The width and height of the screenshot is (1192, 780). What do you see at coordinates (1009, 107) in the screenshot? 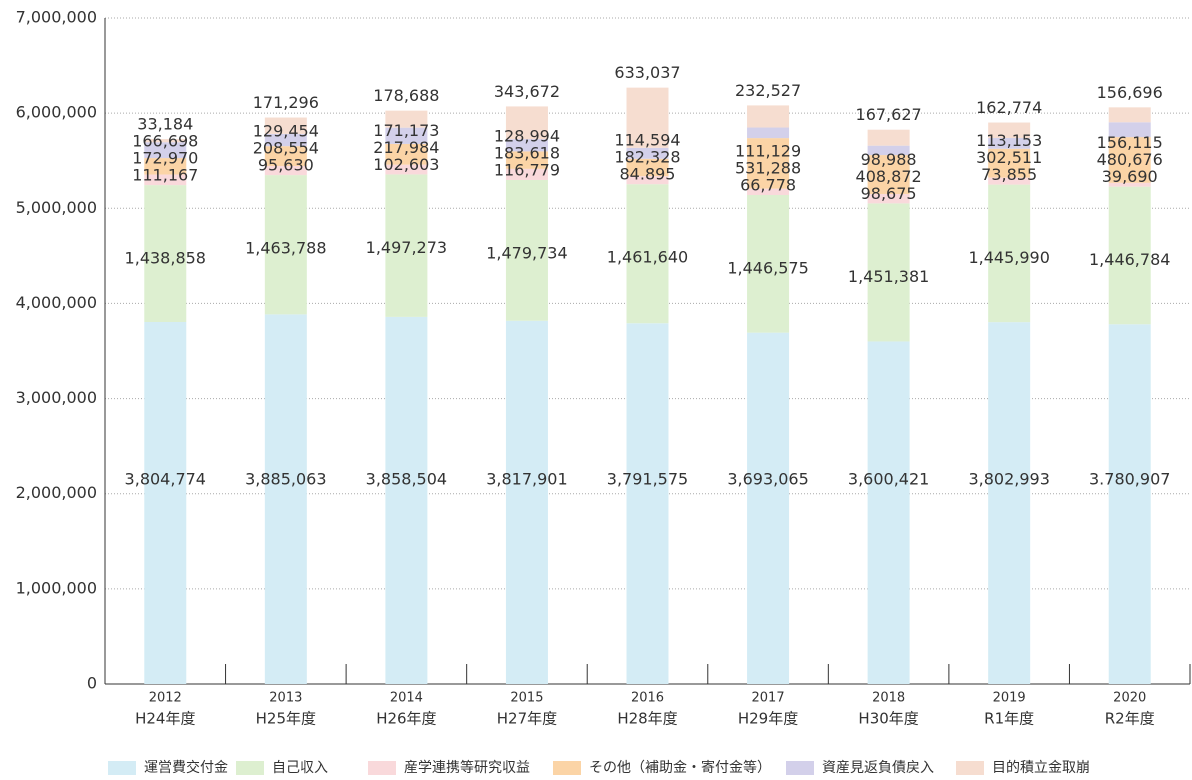
I see `data-label: 162,774` at bounding box center [1009, 107].